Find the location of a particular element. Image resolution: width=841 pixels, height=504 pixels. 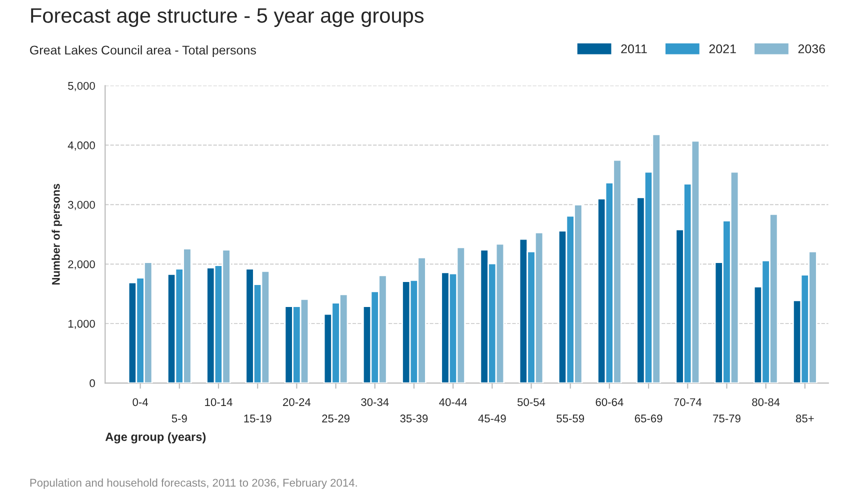

x-tick-label: 25-29 is located at coordinates (336, 418).